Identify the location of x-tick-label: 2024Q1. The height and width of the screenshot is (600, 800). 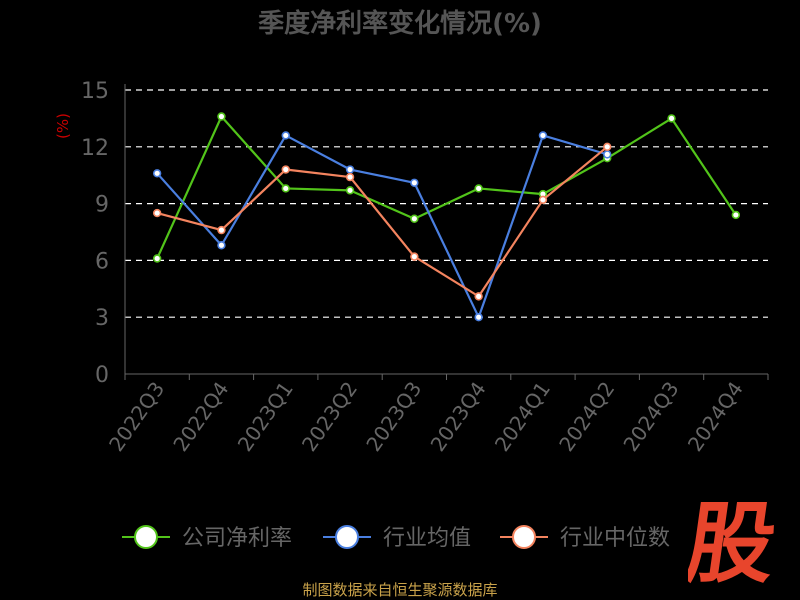
(522, 416).